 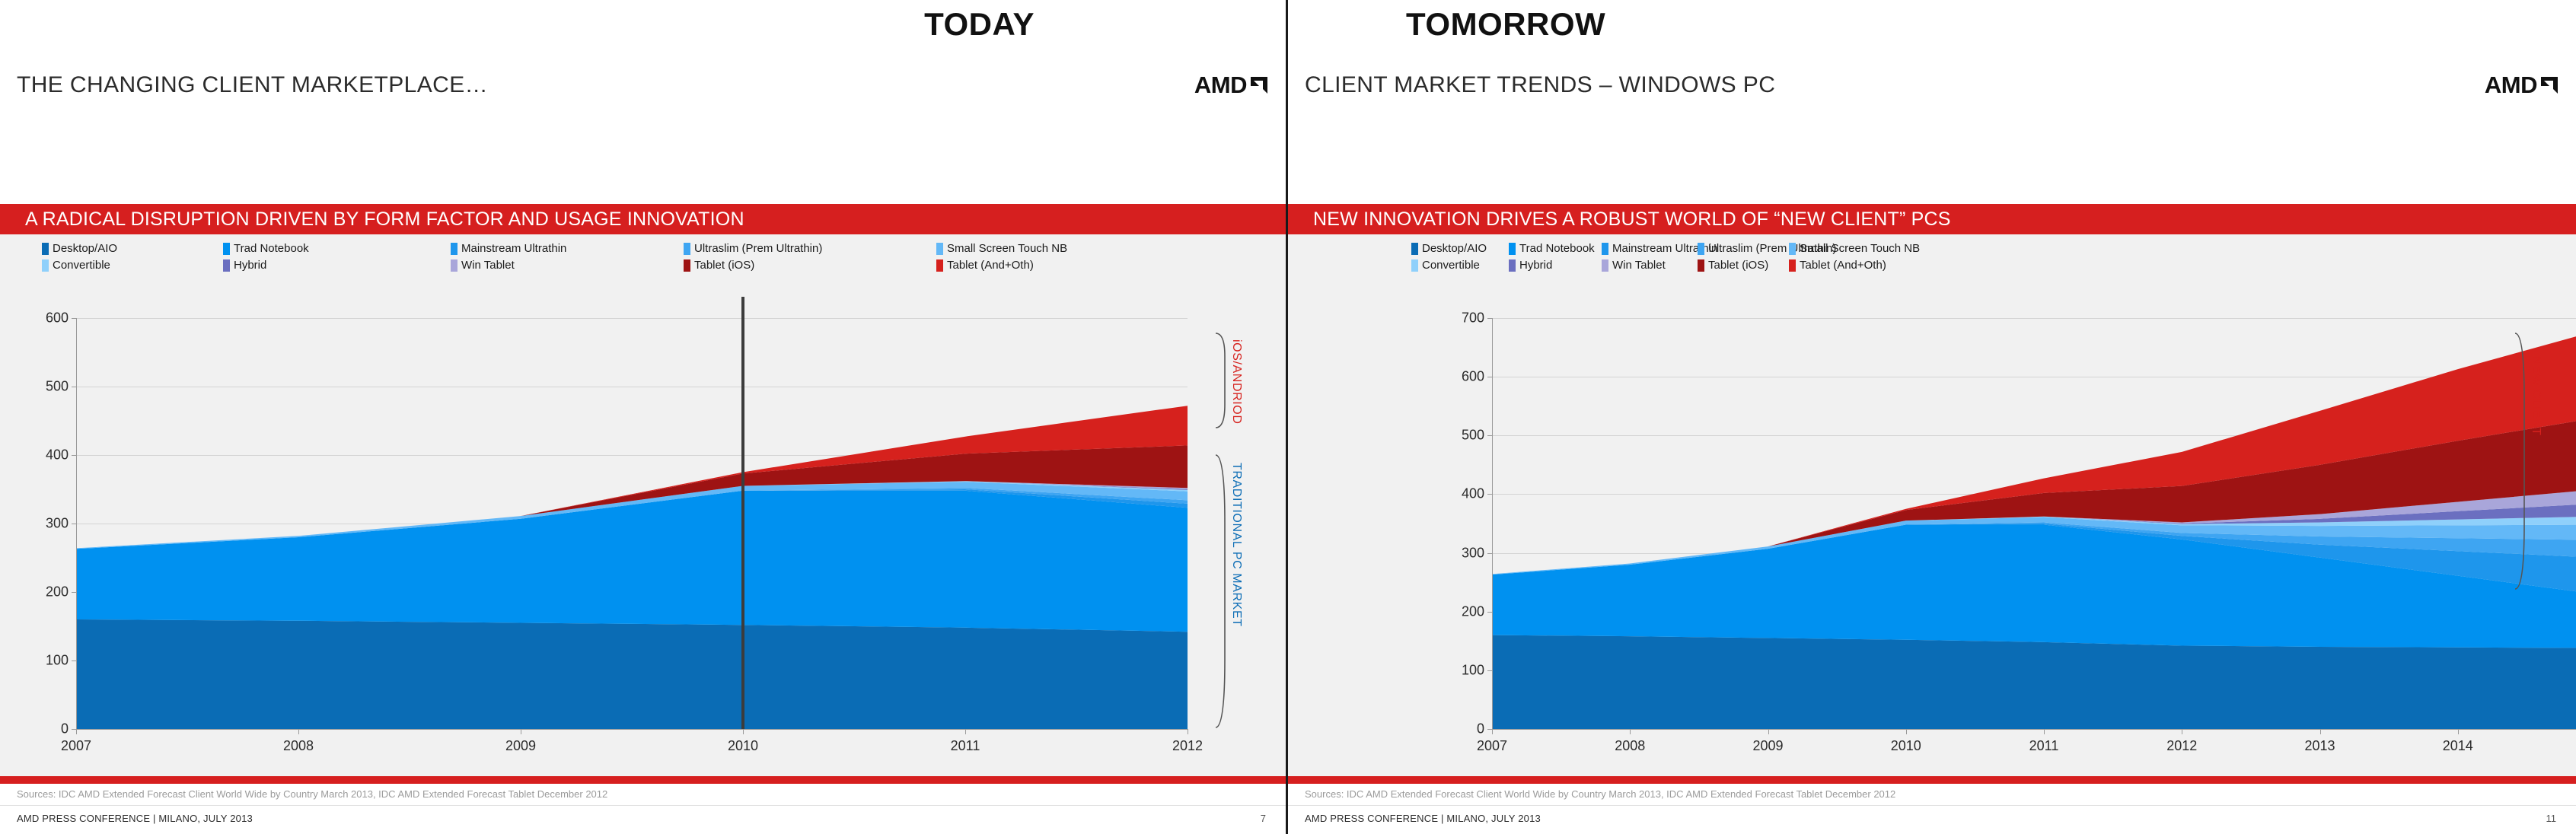 I want to click on x-axis-tick-label: 2007, so click(x=1492, y=746).